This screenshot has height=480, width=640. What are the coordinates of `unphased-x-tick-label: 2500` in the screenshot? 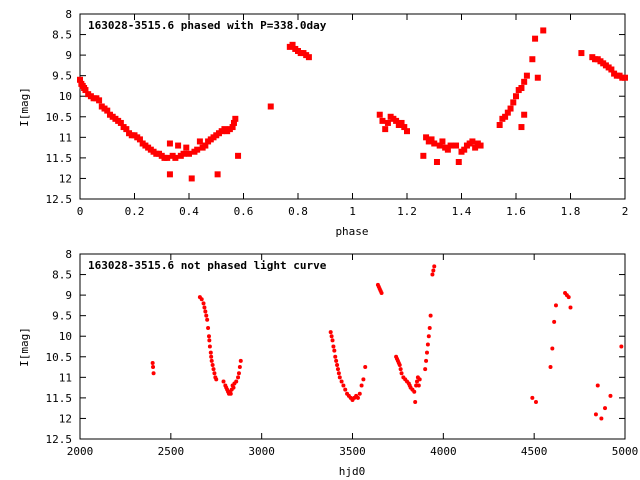 It's located at (171, 451).